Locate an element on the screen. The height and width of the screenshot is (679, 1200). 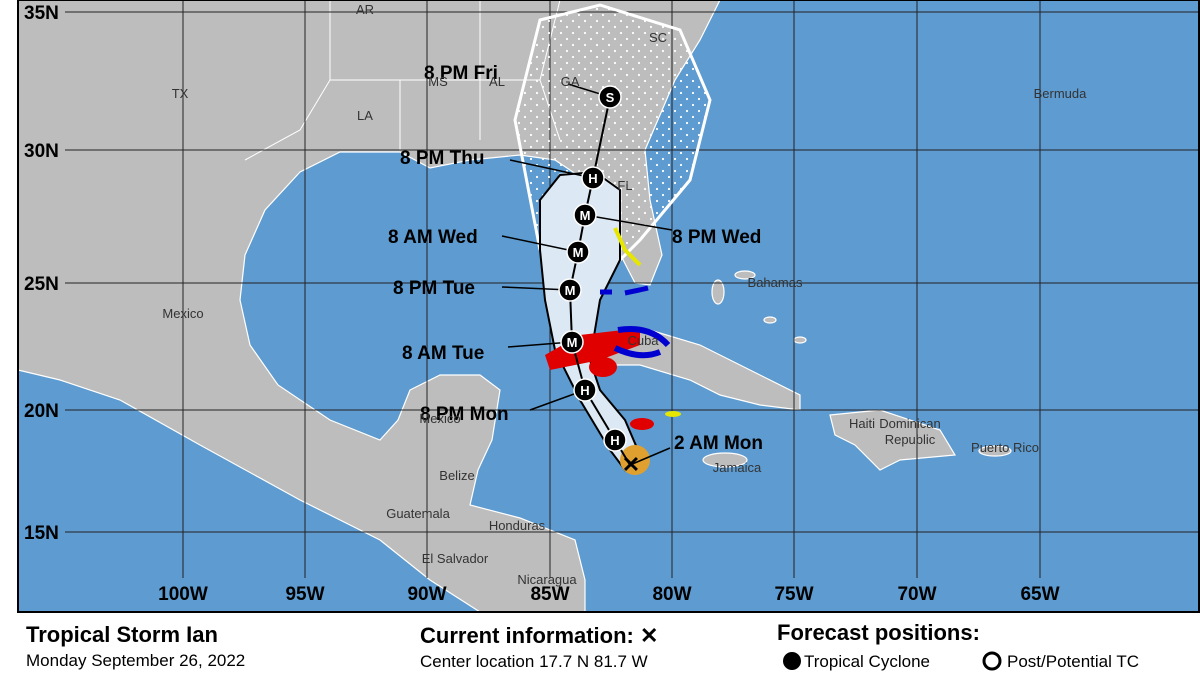
forecast-symbol: S is located at coordinates (610, 97).